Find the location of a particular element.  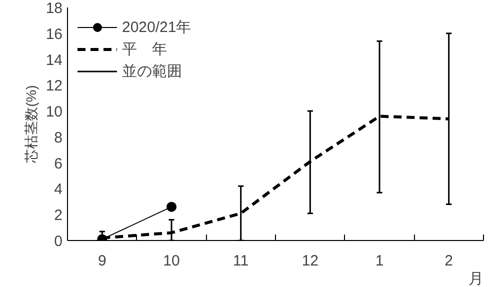

x-tick-label: 11 is located at coordinates (241, 261).